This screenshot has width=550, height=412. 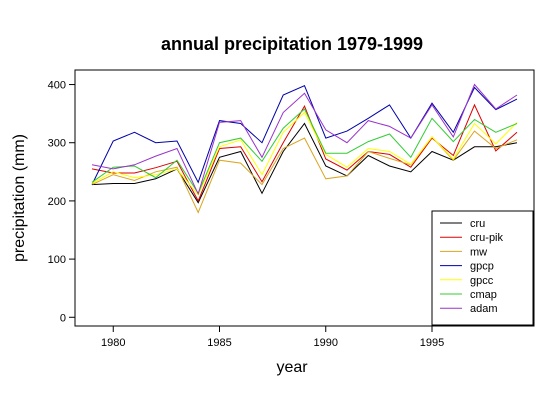 I want to click on x-tick-label: 1990, so click(x=326, y=343).